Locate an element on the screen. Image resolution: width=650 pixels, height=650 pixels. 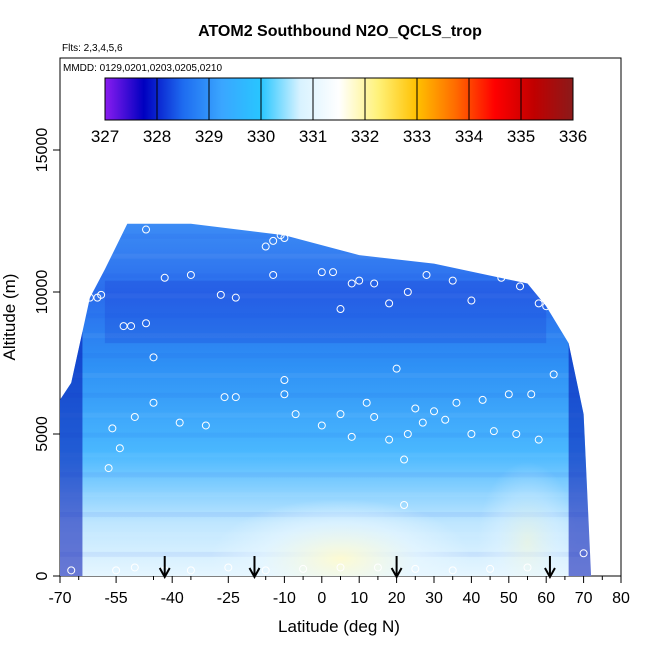
x-tick-label: 0 is located at coordinates (321, 598).